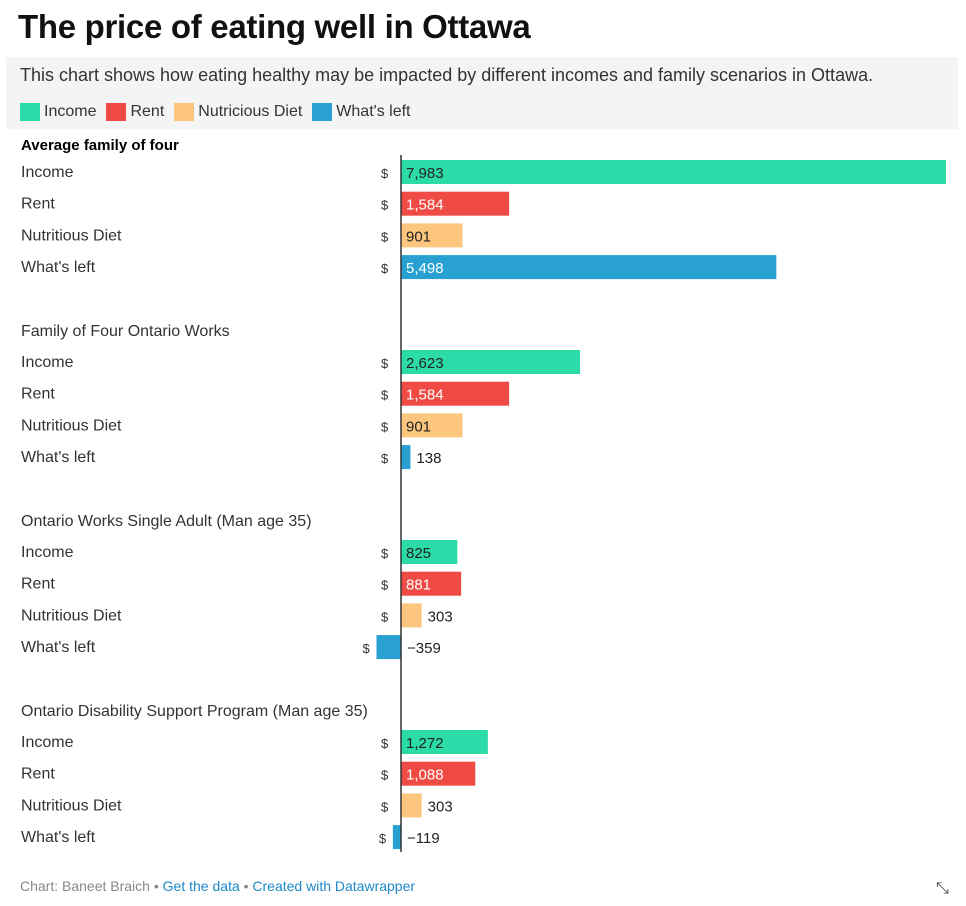 Image resolution: width=966 pixels, height=906 pixels. I want to click on legend-swatch-diet, so click(184, 112).